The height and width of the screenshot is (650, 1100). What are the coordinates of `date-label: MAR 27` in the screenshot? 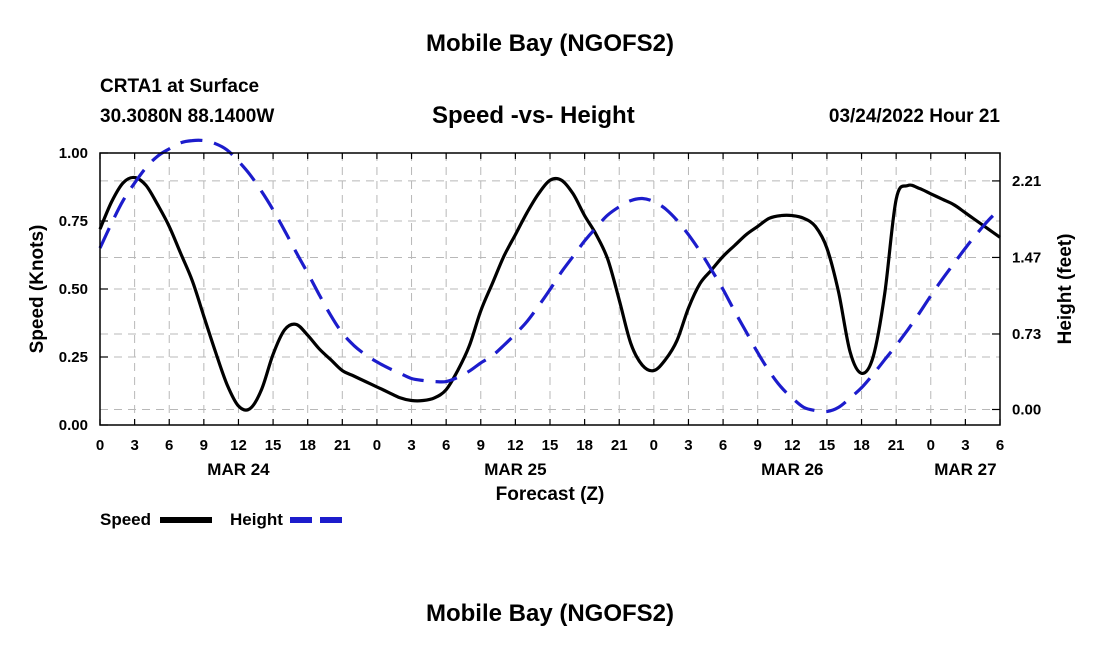 It's located at (965, 469).